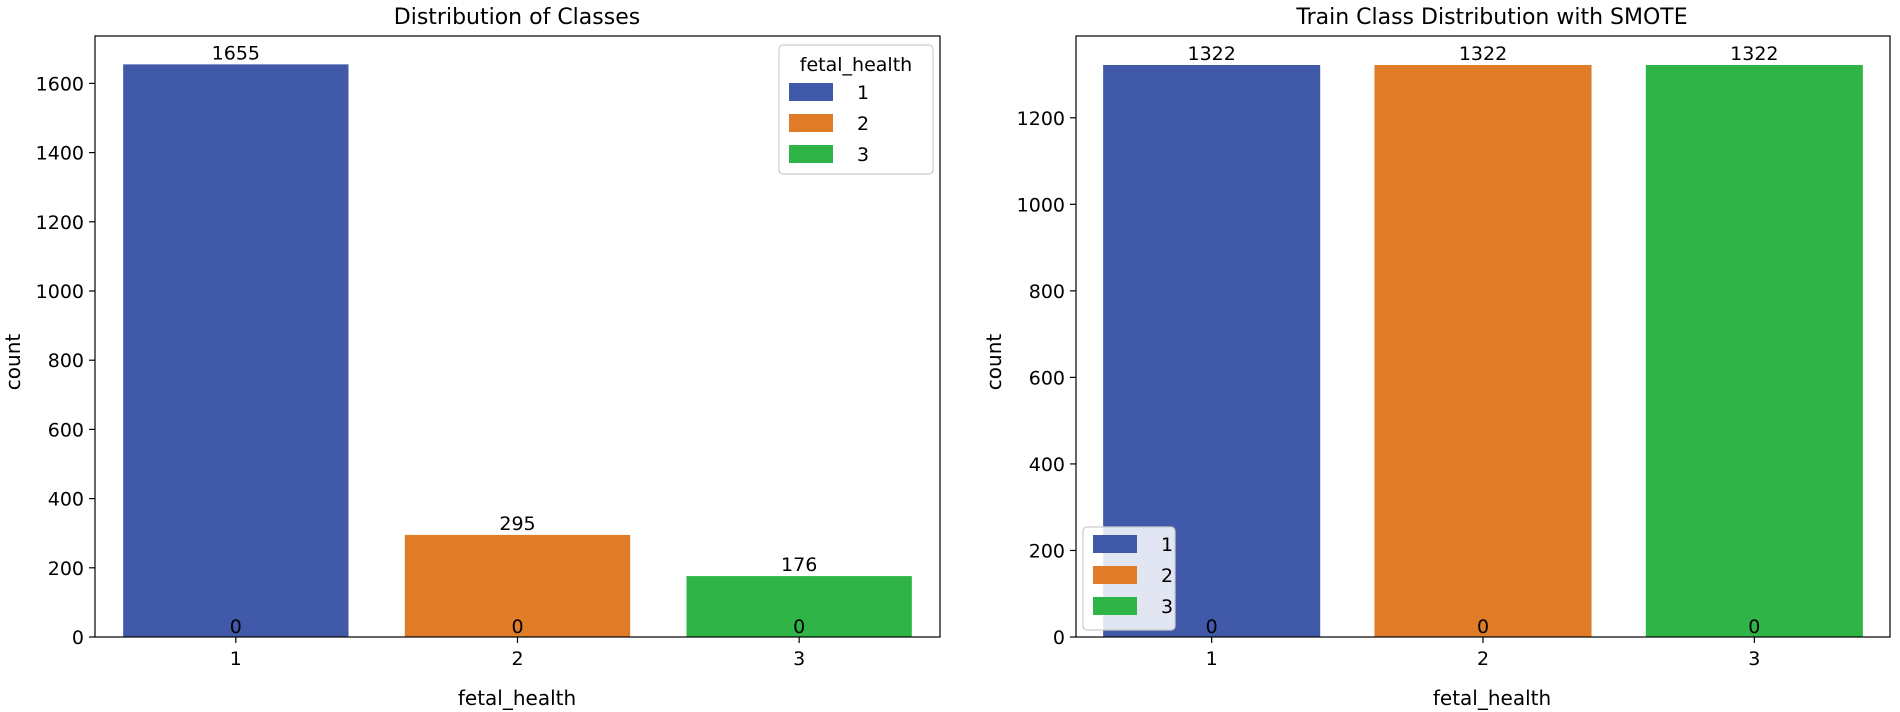 The image size is (1900, 712). What do you see at coordinates (60, 84) in the screenshot?
I see `y-tick-label: 1600` at bounding box center [60, 84].